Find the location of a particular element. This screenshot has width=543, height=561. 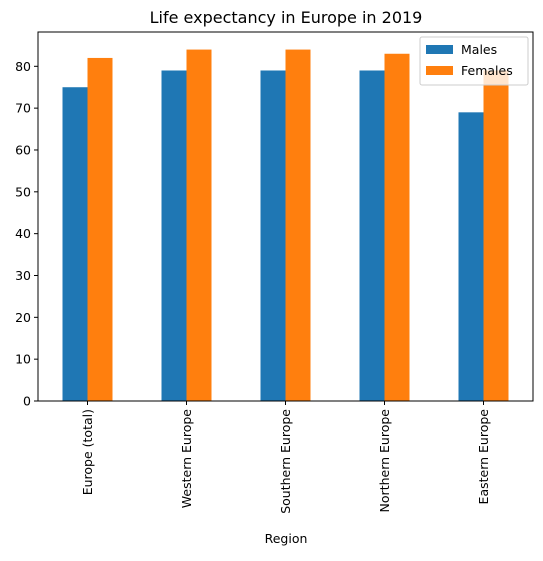

y-tick-label: 40 is located at coordinates (23, 233).